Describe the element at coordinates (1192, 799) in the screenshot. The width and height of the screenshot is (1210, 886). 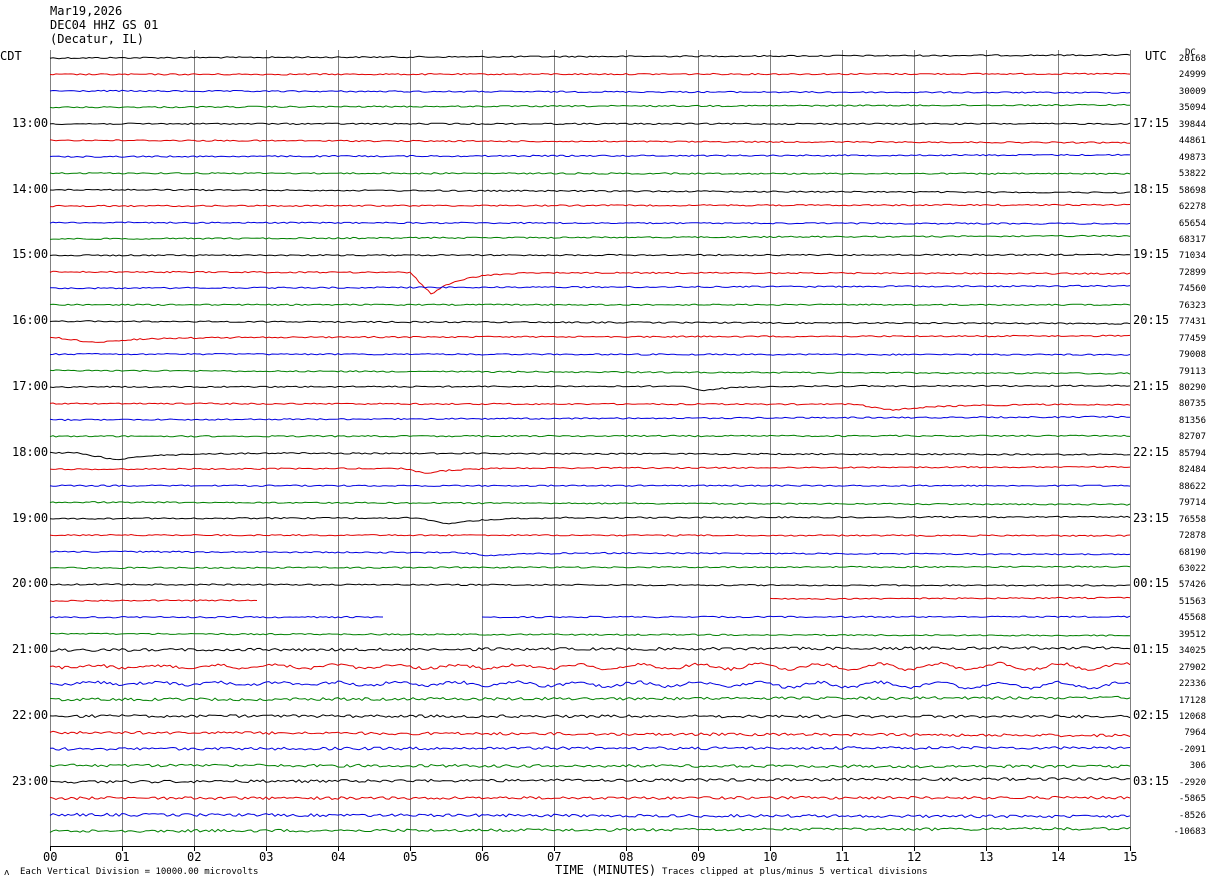
I see `dc-offset-label: -5865` at that location.